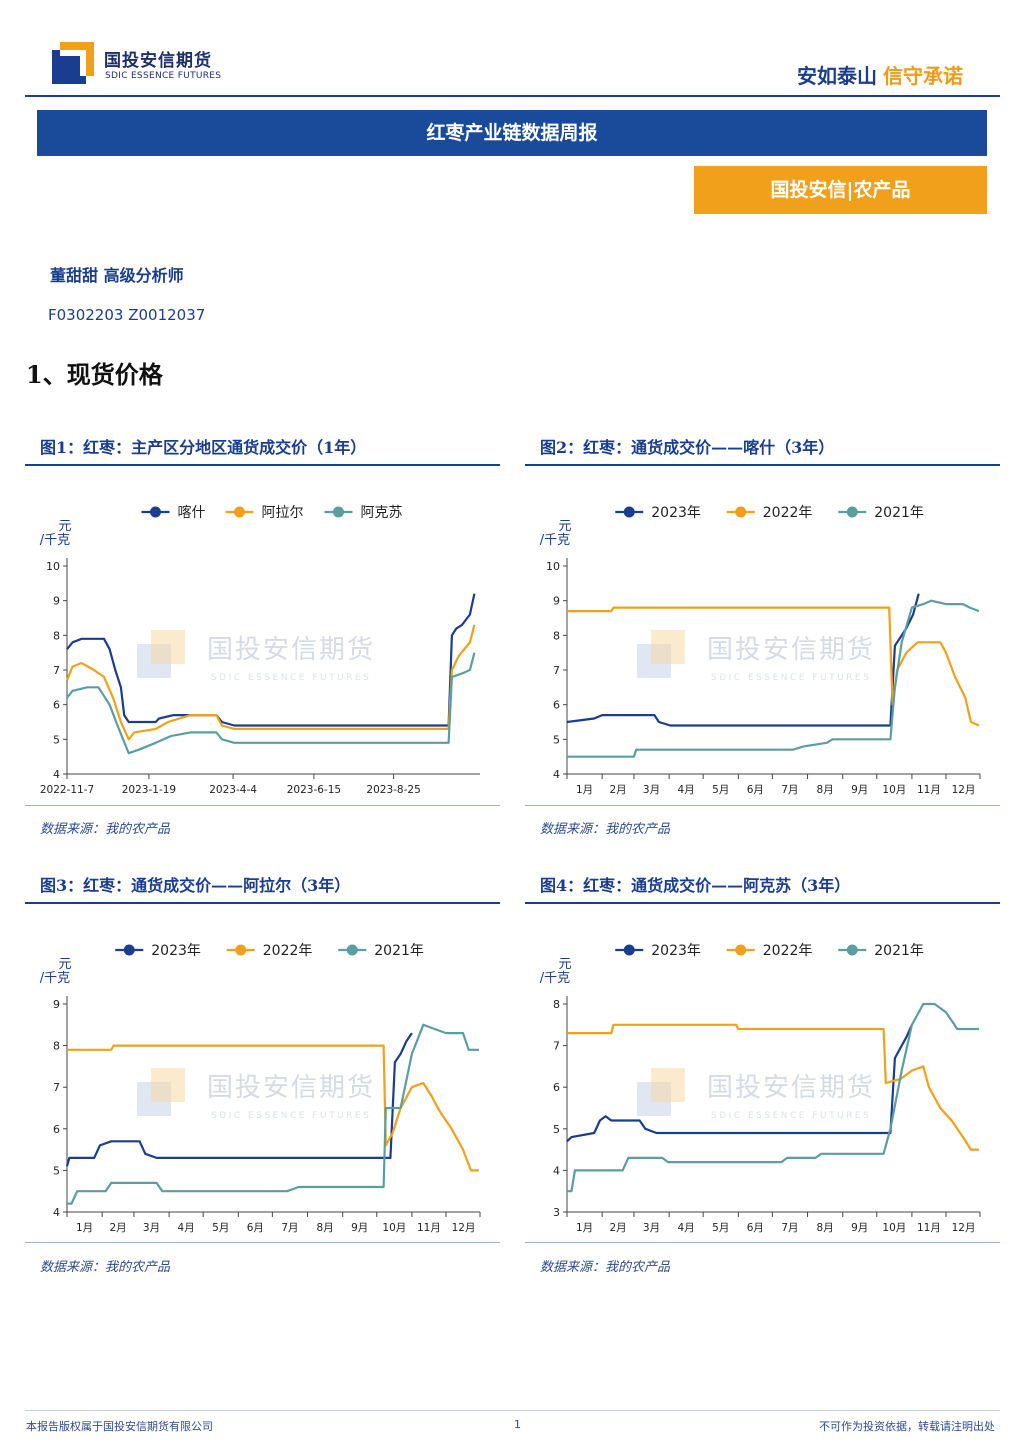  I want to click on x-tick-label: 5月, so click(220, 1228).